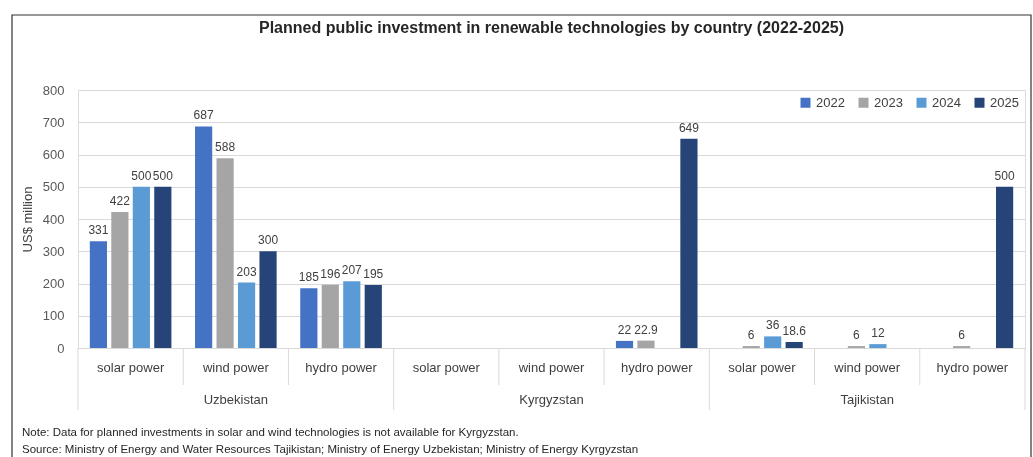 This screenshot has height=457, width=1033. What do you see at coordinates (878, 333) in the screenshot?
I see `data-label: 12` at bounding box center [878, 333].